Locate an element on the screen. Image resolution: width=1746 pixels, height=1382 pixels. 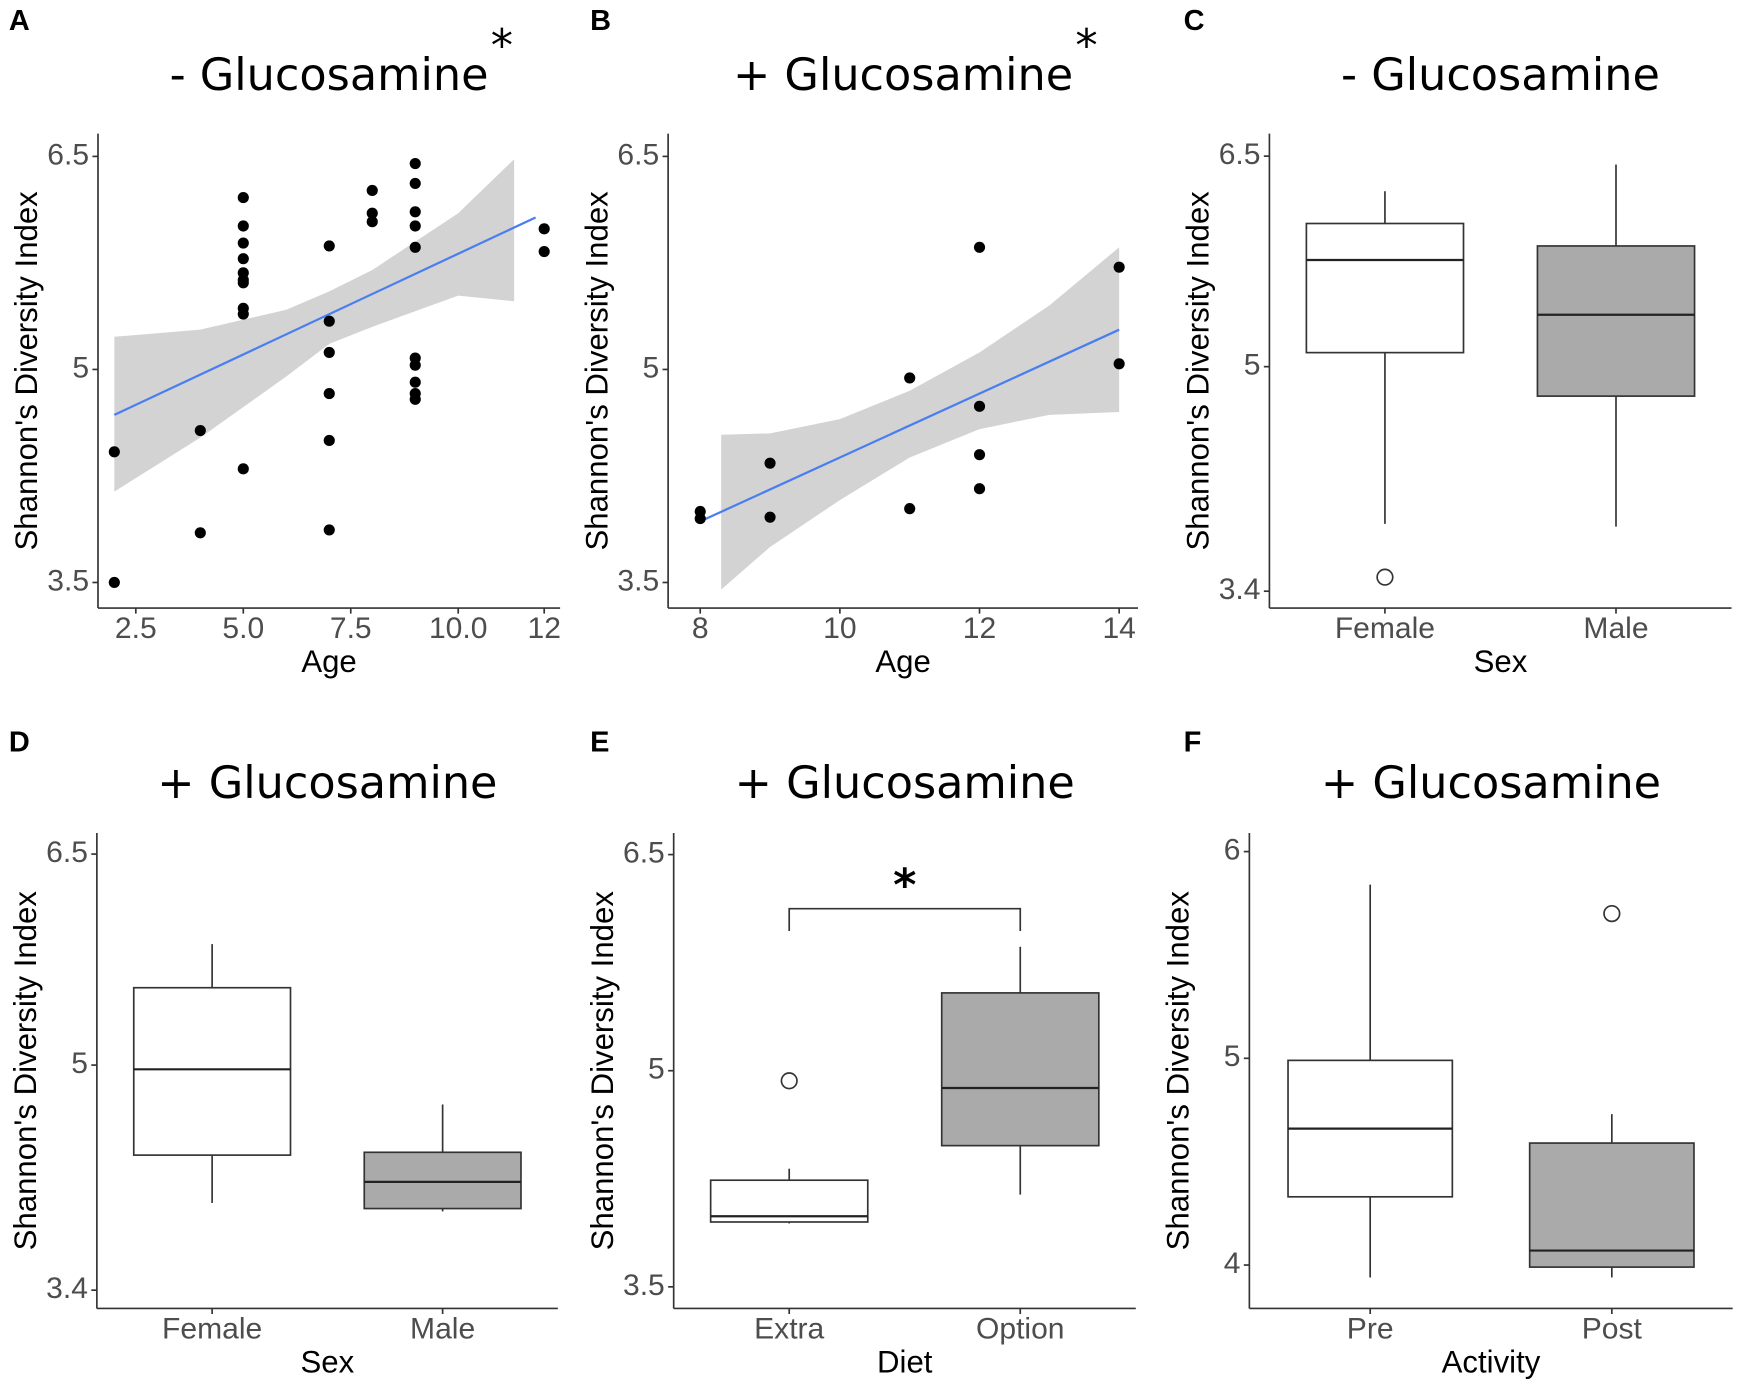
confidence-band is located at coordinates (920, 418).